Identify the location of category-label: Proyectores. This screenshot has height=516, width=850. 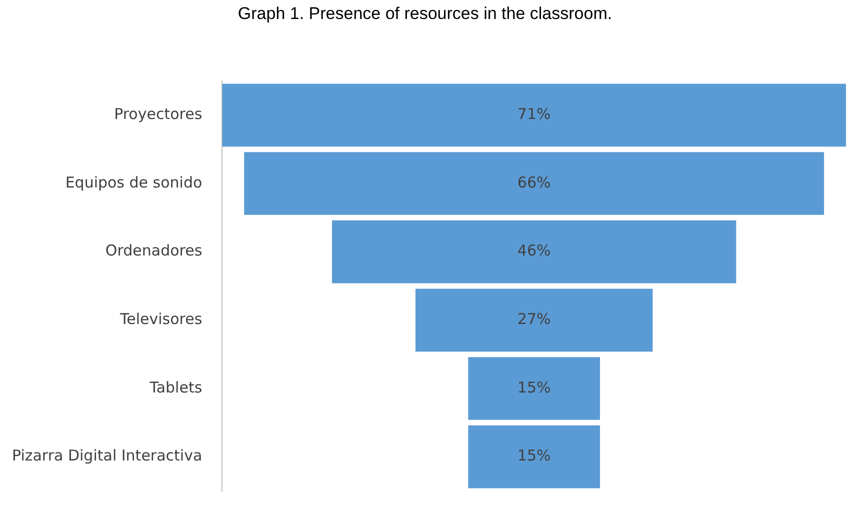
(158, 114).